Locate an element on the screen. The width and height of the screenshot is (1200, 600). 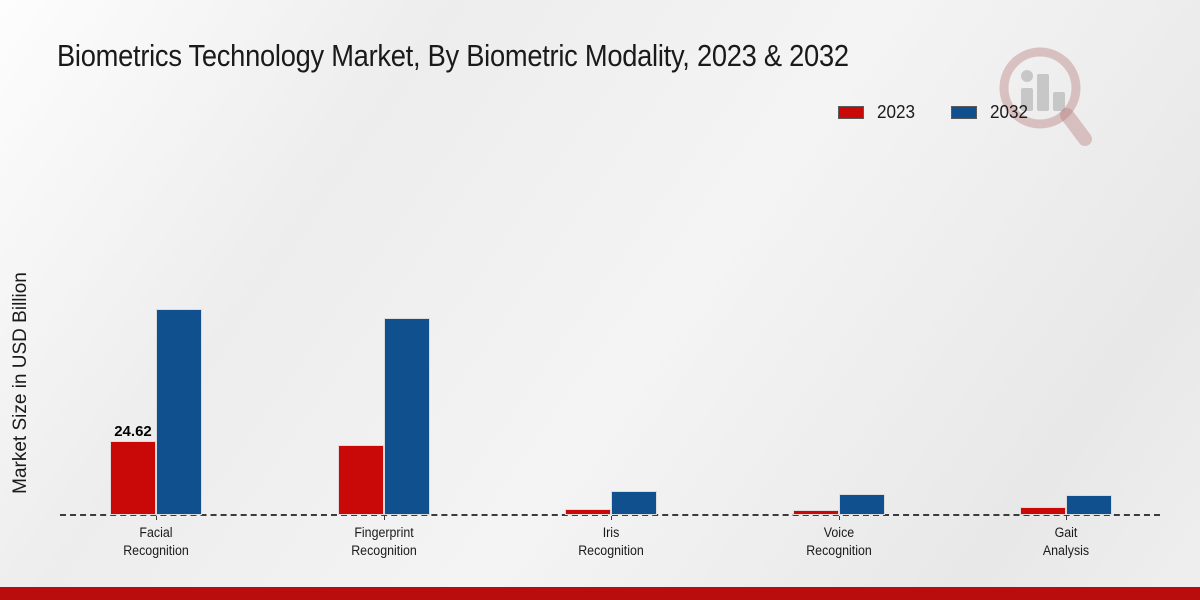
category-label: Facial Recognition is located at coordinates (156, 541).